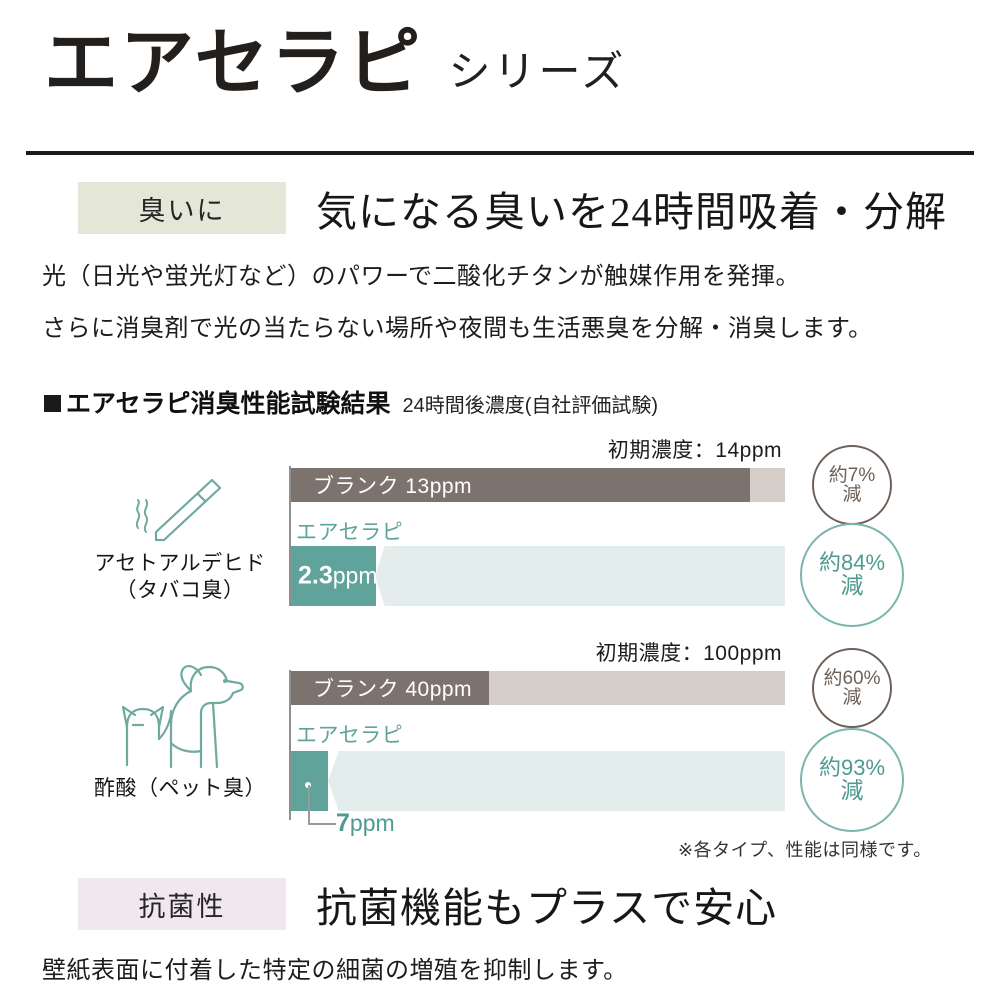 The width and height of the screenshot is (1000, 1000). I want to click on unit-label-2: ppm, so click(372, 823).